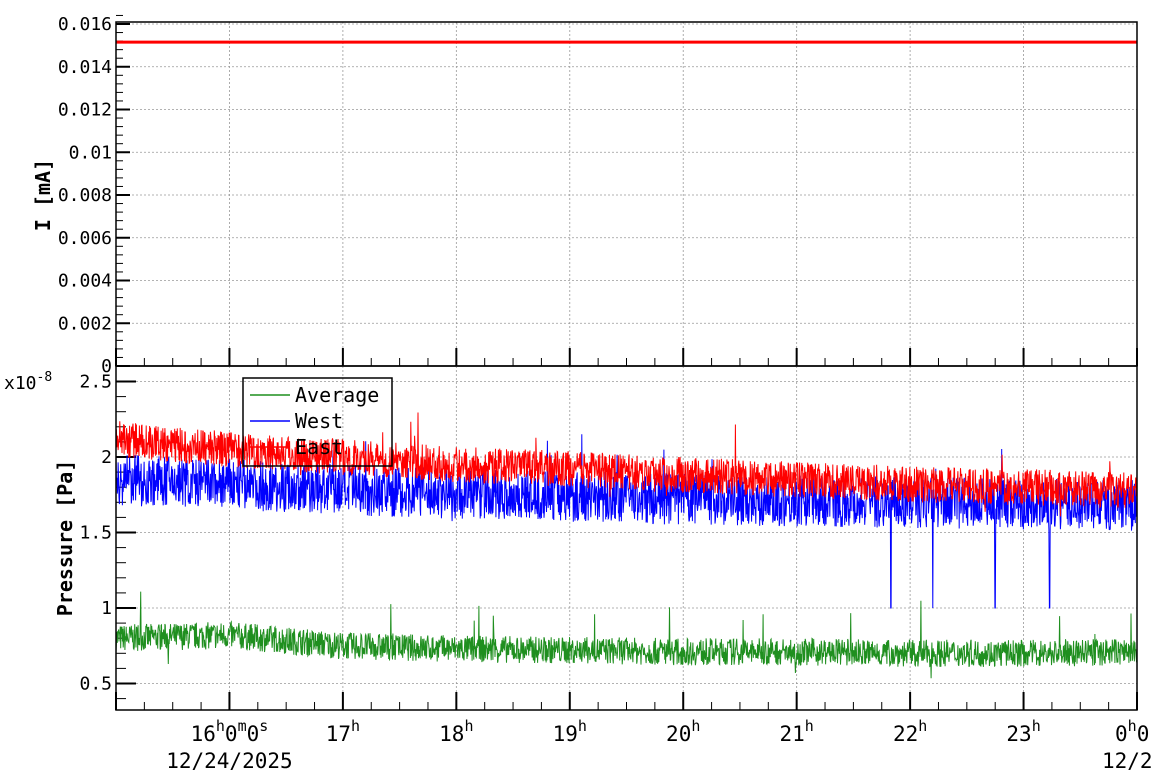 Image resolution: width=1158 pixels, height=782 pixels. Describe the element at coordinates (85, 323) in the screenshot. I see `y-tick-label: 0.002` at that location.